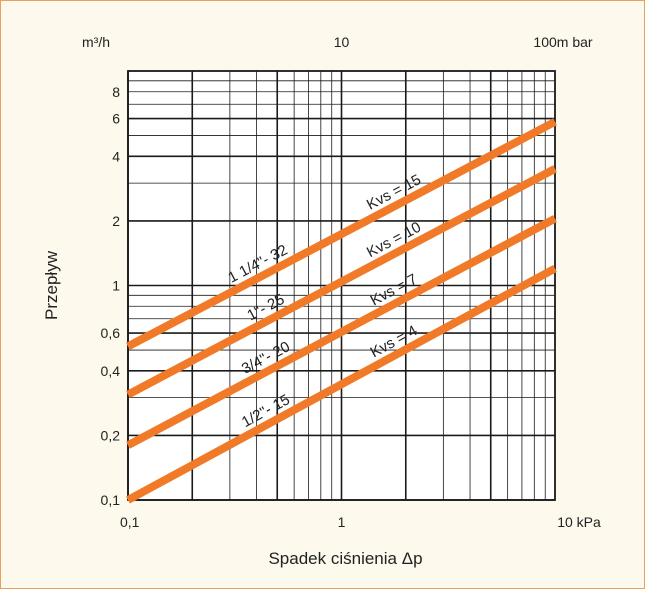  I want to click on y-tick-label: 0,6, so click(111, 333).